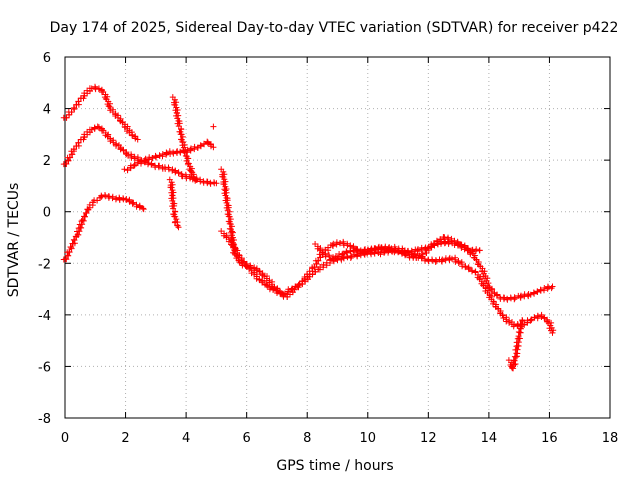 This screenshot has width=640, height=480. I want to click on x-tick-label: 2, so click(125, 438).